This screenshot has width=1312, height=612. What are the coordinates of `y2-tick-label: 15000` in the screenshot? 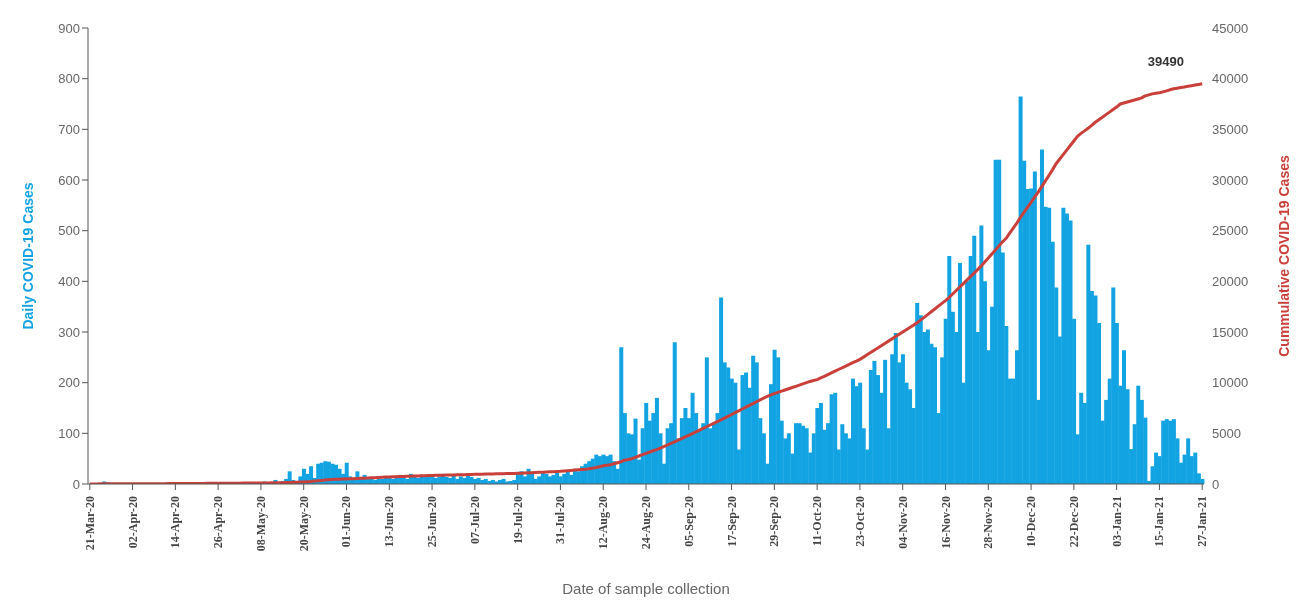 It's located at (1230, 332).